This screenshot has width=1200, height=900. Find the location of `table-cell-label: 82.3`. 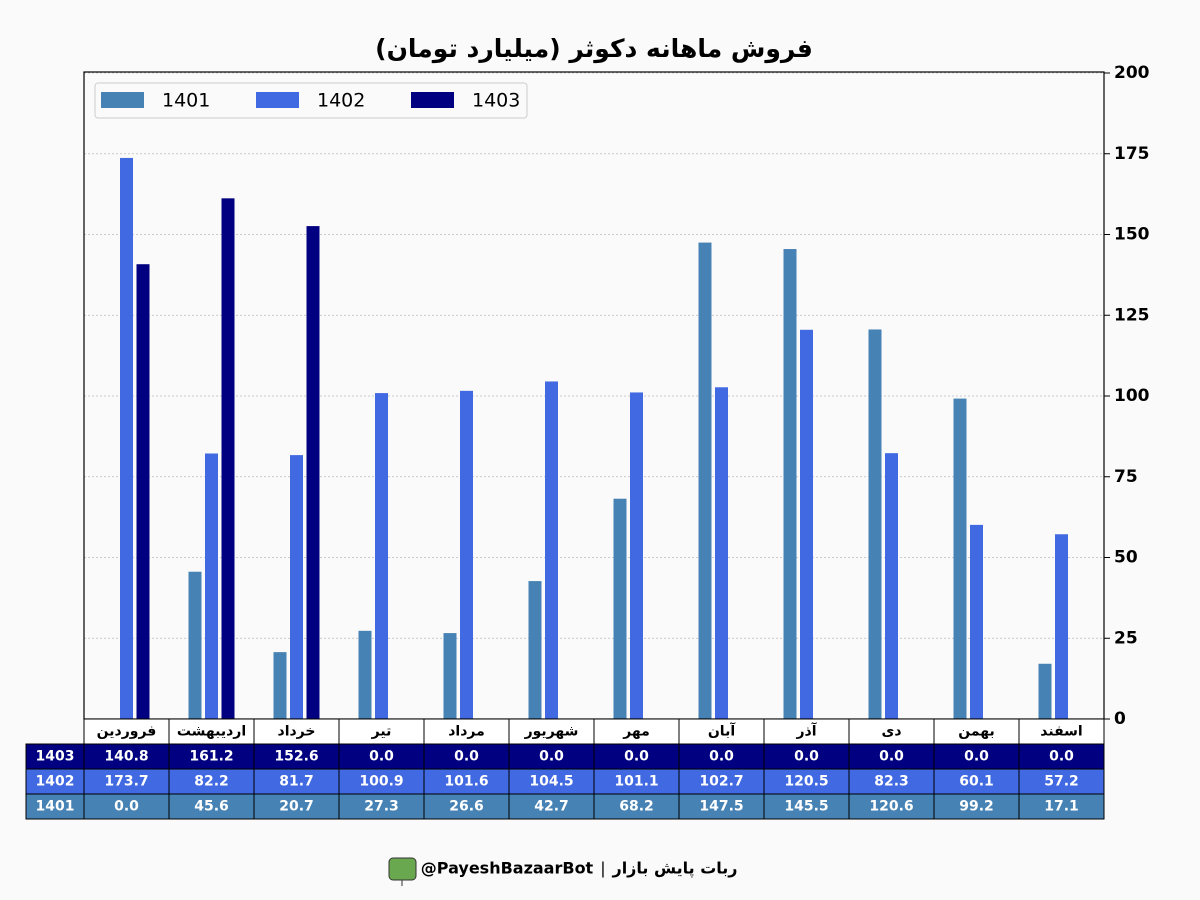

table-cell-label: 82.3 is located at coordinates (891, 782).